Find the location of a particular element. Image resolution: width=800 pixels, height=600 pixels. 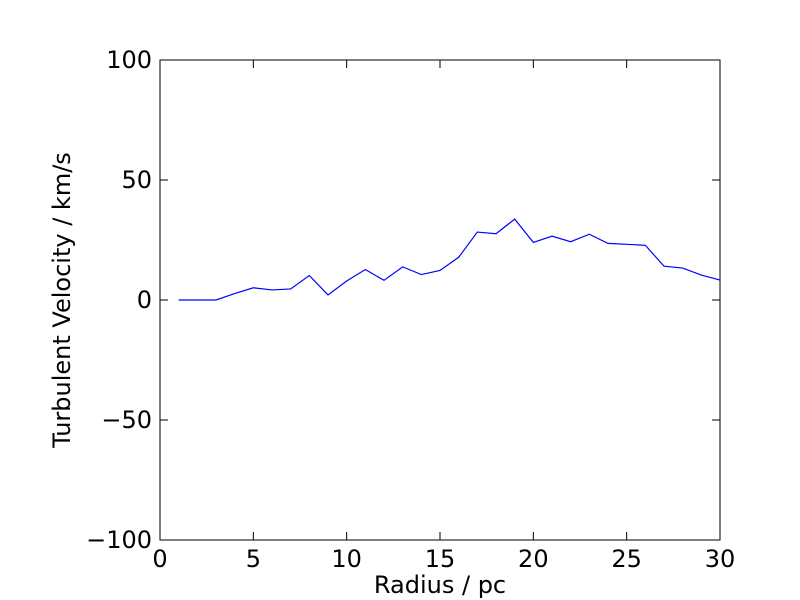

series-layer is located at coordinates (449, 259).